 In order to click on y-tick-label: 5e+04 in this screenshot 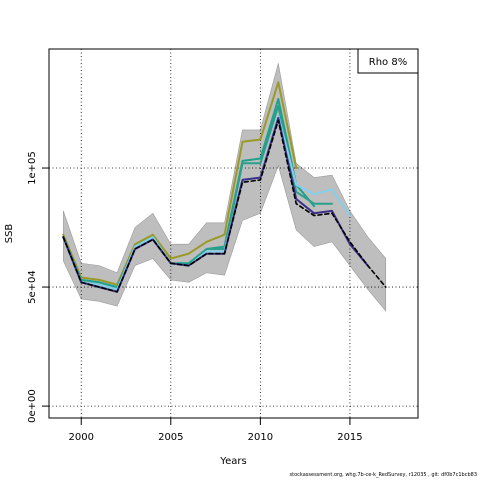, I will do `click(32, 287)`.